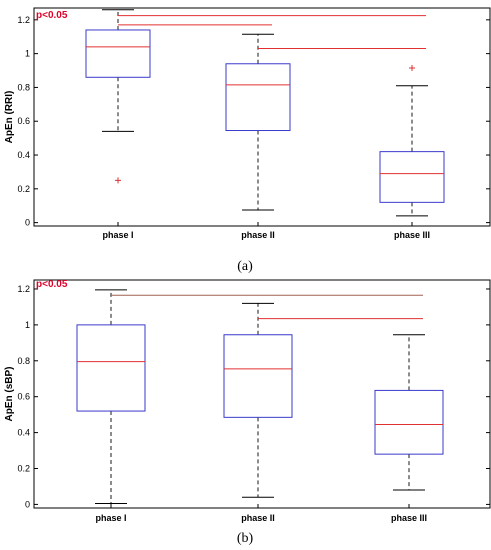 Image resolution: width=491 pixels, height=550 pixels. Describe the element at coordinates (245, 538) in the screenshot. I see `panel-label-b: (b)` at that location.